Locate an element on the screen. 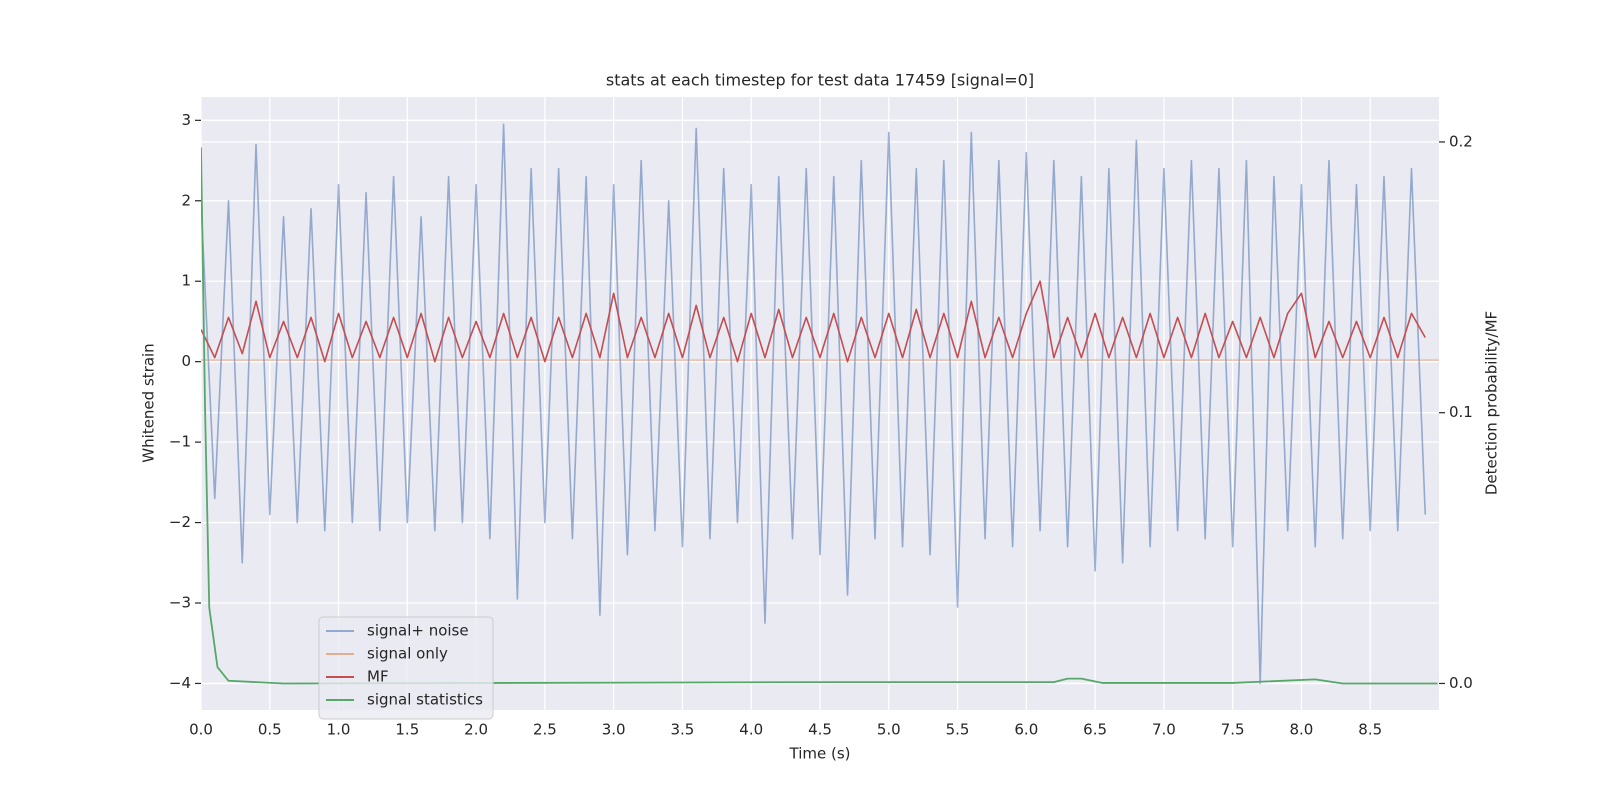 The width and height of the screenshot is (1600, 800). y2-tick-label: 0.1 is located at coordinates (1461, 412).